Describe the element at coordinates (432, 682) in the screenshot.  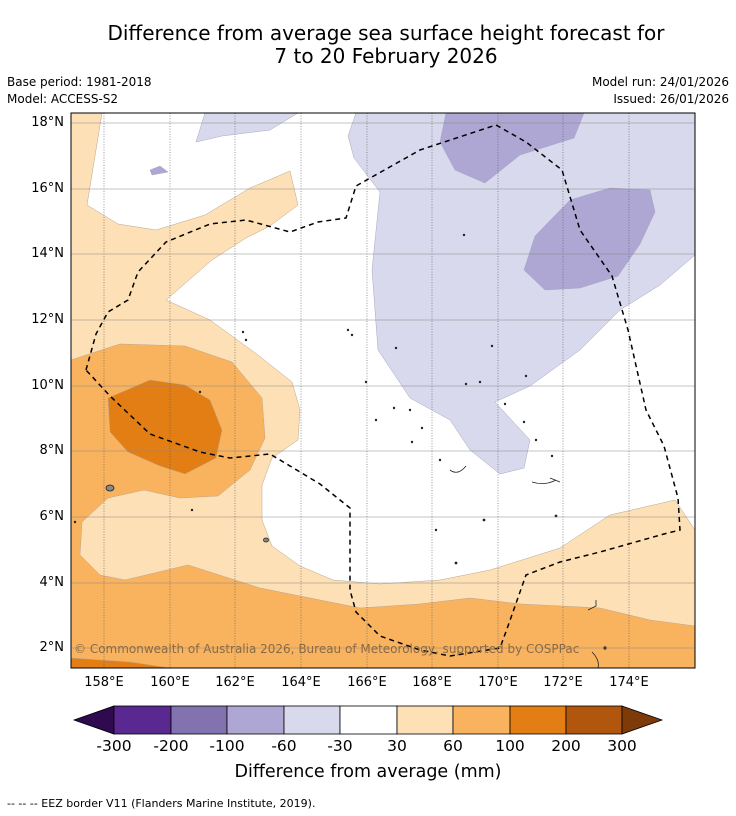
I see `lon-label-168e: 168°E` at that location.